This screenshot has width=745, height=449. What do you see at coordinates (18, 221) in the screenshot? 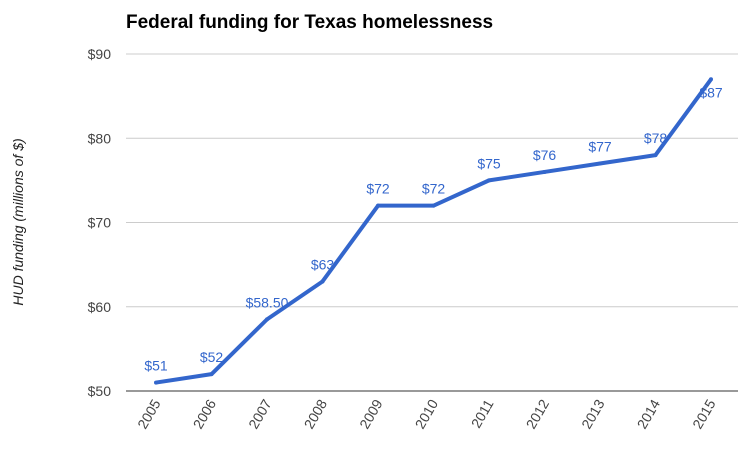
I see `y-axis-label: HUD funding (millions of $)` at bounding box center [18, 221].